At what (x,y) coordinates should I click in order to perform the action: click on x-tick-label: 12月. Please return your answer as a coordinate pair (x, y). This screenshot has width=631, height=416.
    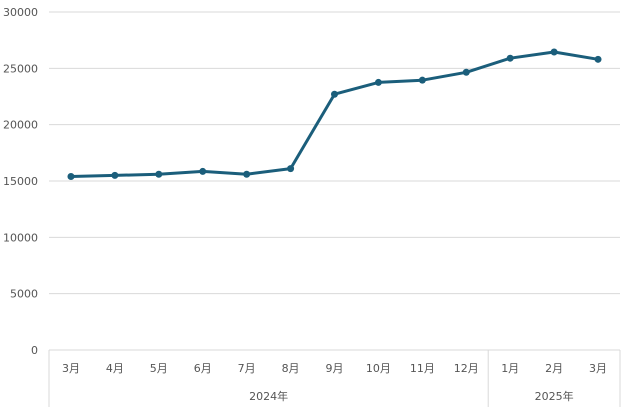
    Looking at the image, I should click on (466, 368).